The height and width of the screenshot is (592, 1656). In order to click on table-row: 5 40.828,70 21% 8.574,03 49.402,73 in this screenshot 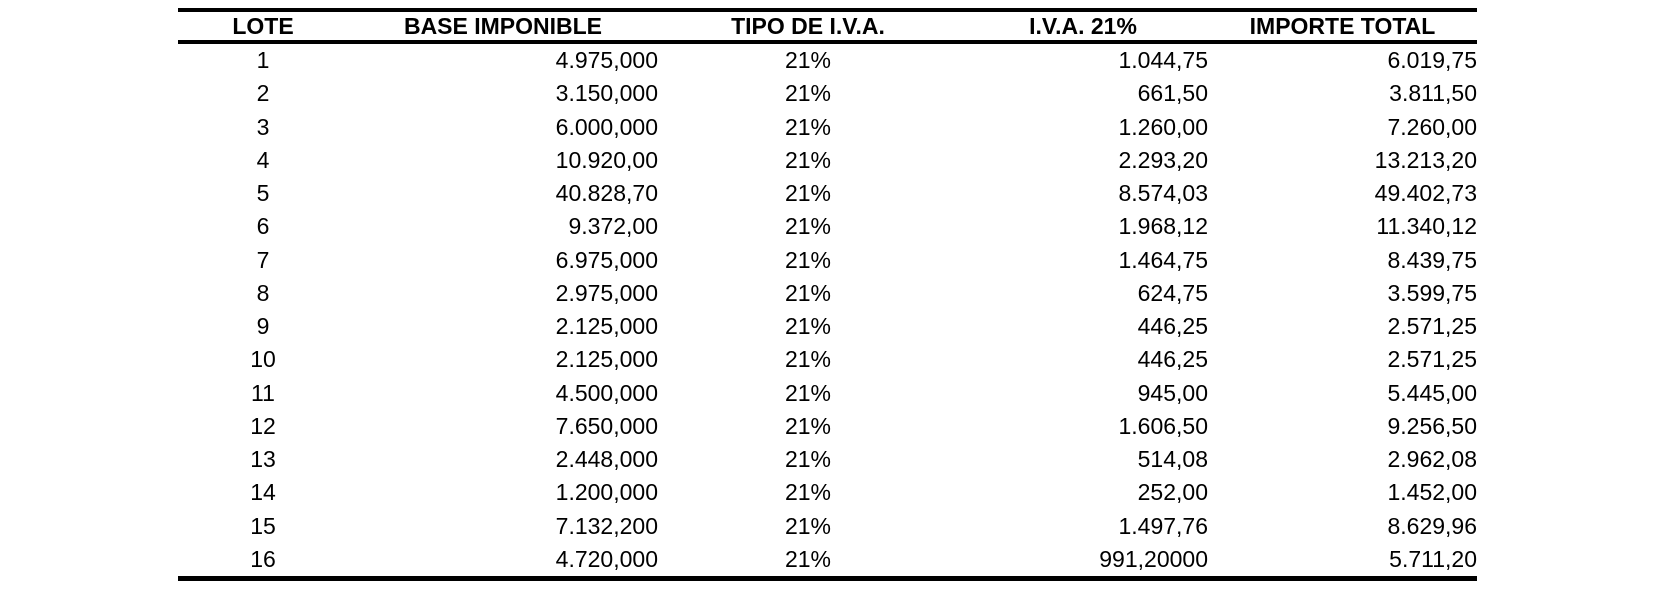, I will do `click(827, 193)`.